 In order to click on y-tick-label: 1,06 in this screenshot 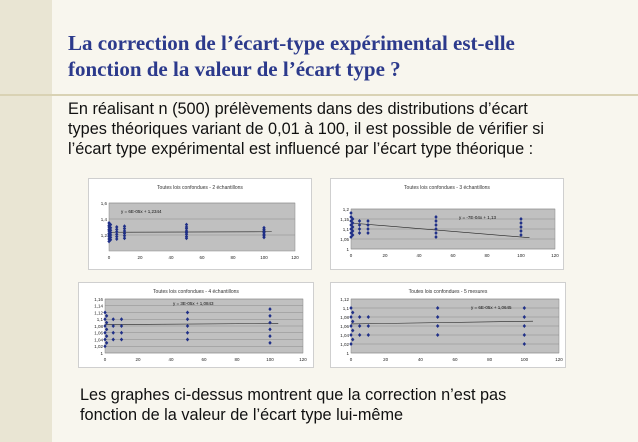, I will do `click(344, 326)`.